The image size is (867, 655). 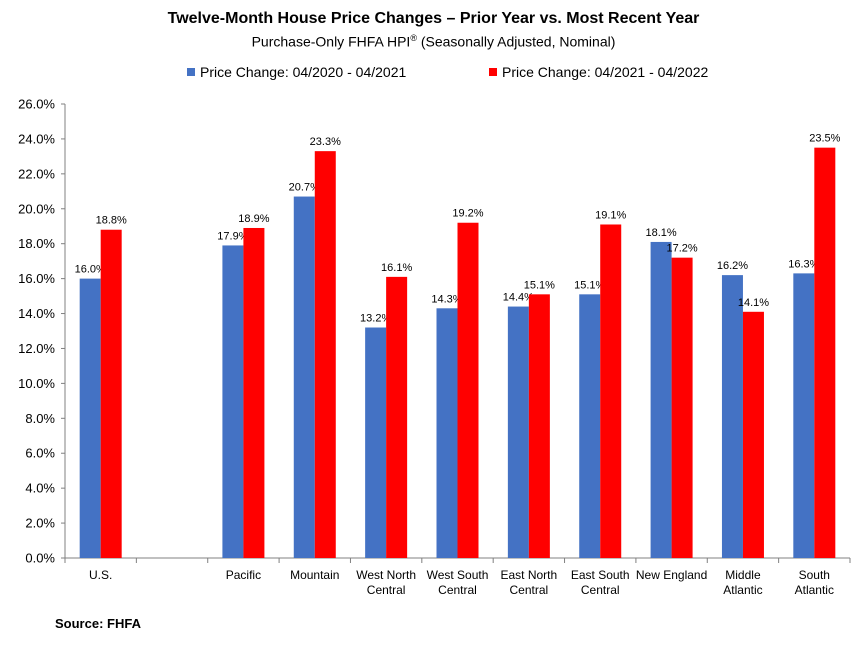 What do you see at coordinates (304, 188) in the screenshot?
I see `data-label: 20.7%` at bounding box center [304, 188].